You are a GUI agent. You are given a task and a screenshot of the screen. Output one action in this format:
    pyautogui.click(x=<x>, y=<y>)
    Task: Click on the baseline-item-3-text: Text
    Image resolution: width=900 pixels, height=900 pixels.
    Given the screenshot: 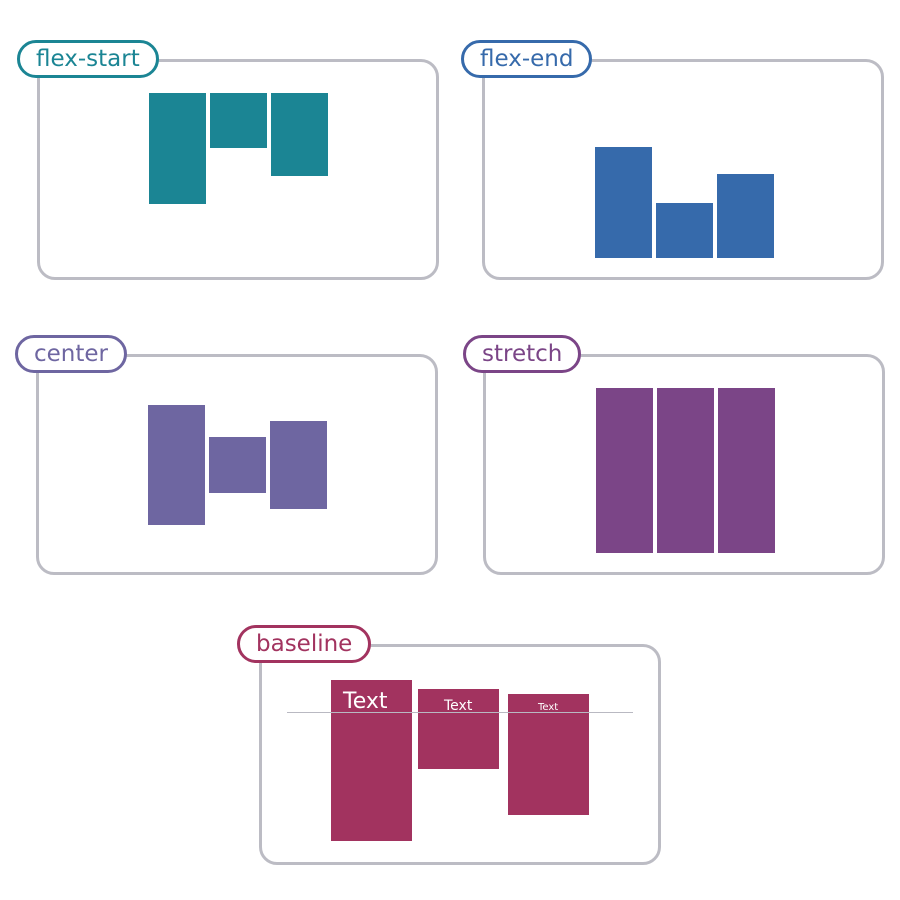 What is the action you would take?
    pyautogui.click(x=548, y=707)
    